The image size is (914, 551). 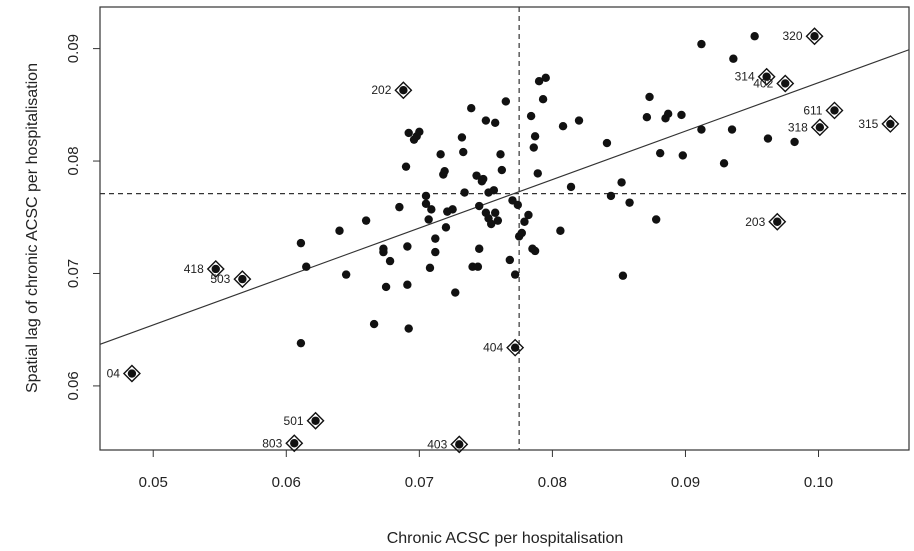 What do you see at coordinates (818, 482) in the screenshot?
I see `x-tick-label: 0.10` at bounding box center [818, 482].